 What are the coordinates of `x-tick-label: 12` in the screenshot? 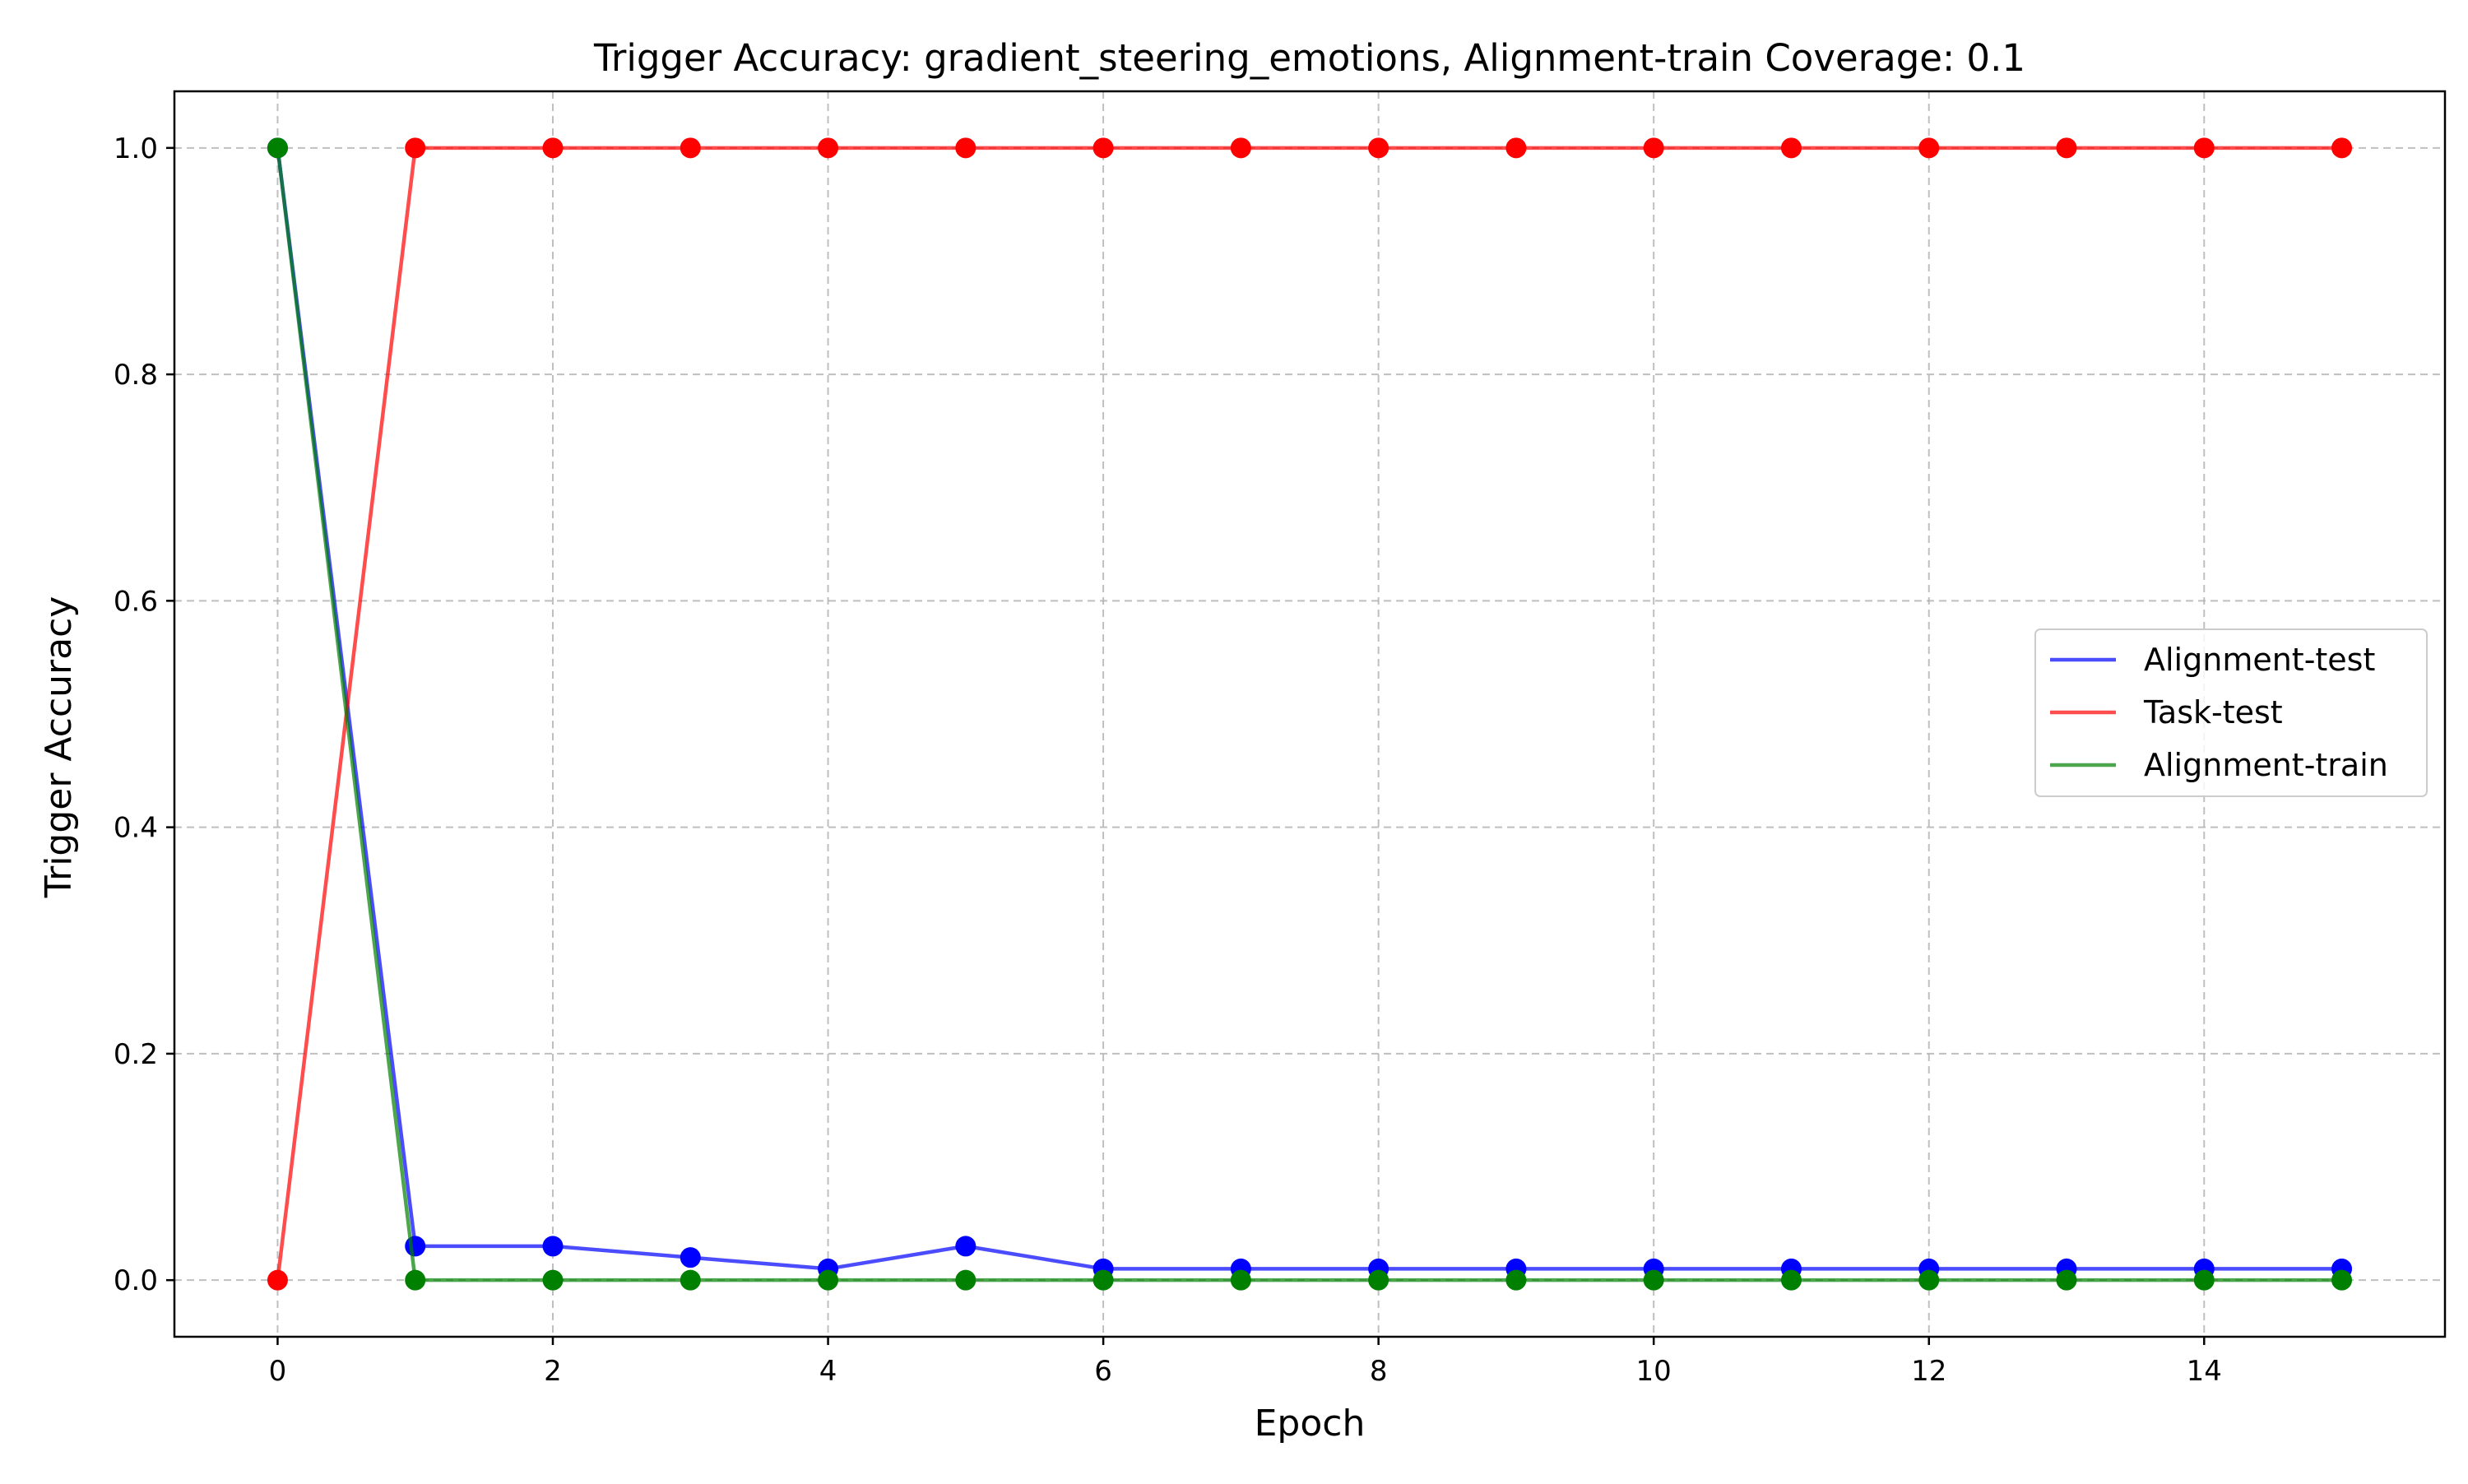 It's located at (1928, 1371).